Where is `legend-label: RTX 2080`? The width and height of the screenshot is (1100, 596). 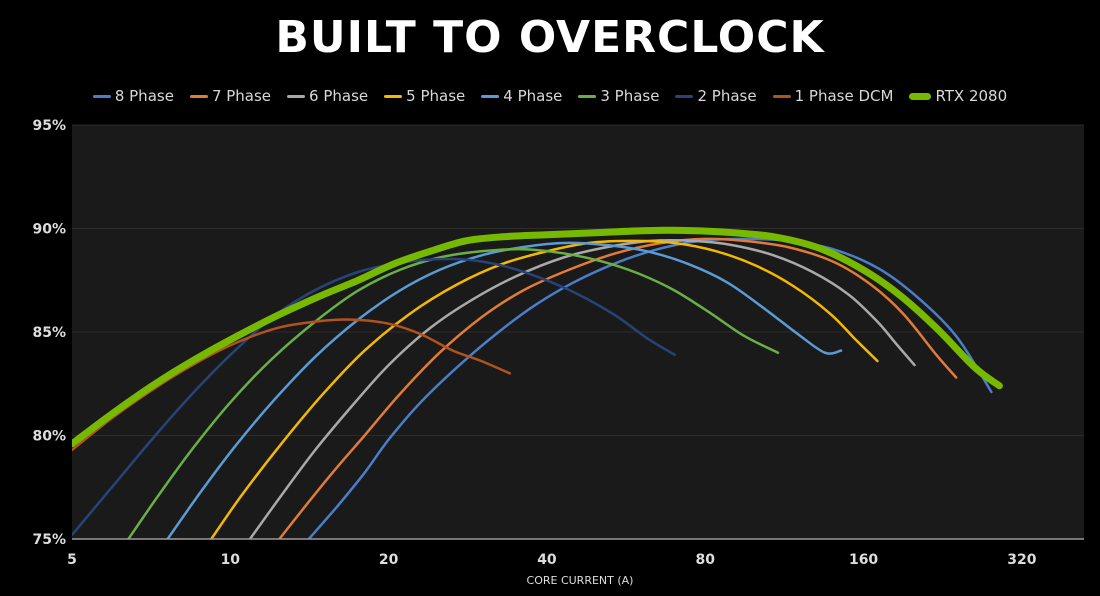 legend-label: RTX 2080 is located at coordinates (971, 96).